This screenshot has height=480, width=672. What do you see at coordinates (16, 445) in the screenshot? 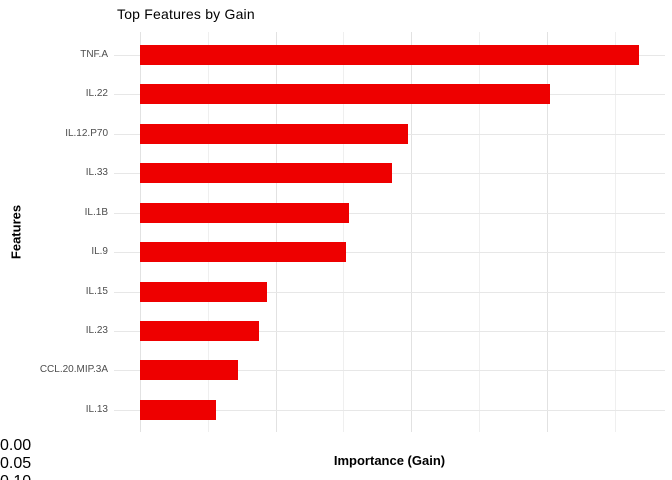
I see `x-tick-label: 0.00` at bounding box center [16, 445].